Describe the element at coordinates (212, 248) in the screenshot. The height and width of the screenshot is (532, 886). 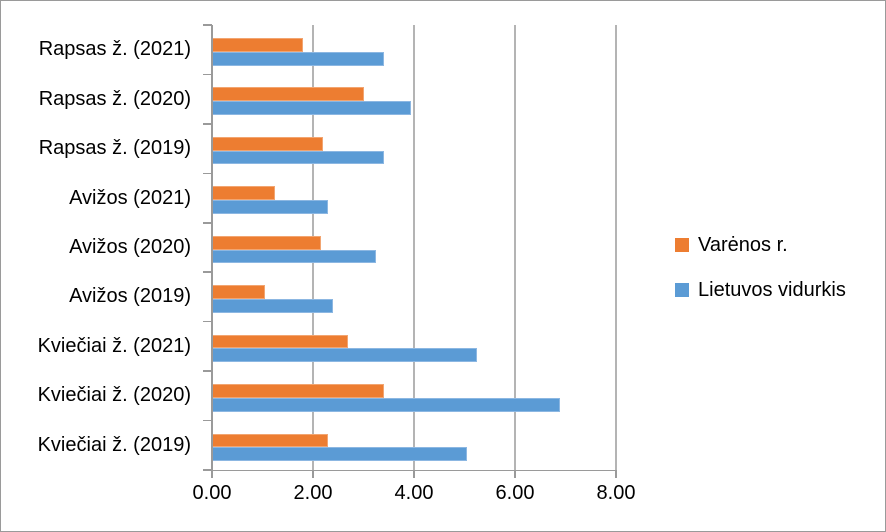
I see `y-axis-line` at that location.